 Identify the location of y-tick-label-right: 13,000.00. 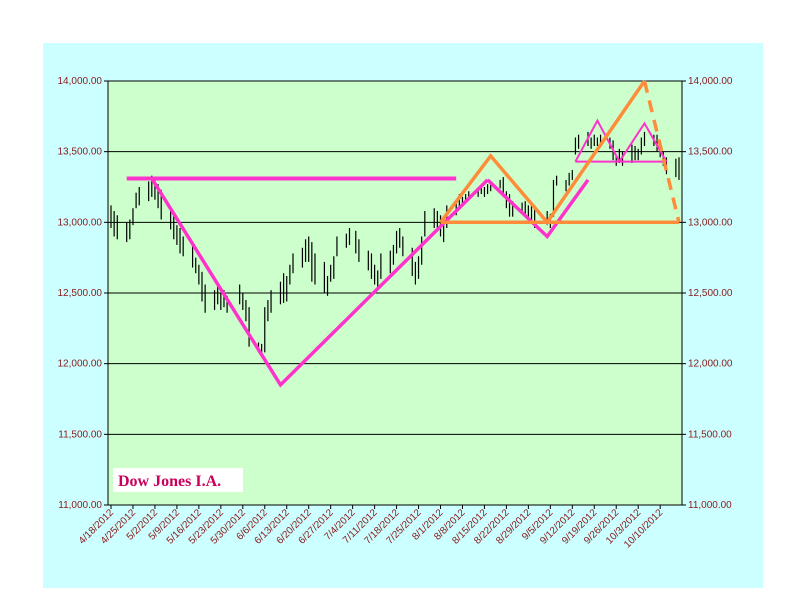
(710, 222).